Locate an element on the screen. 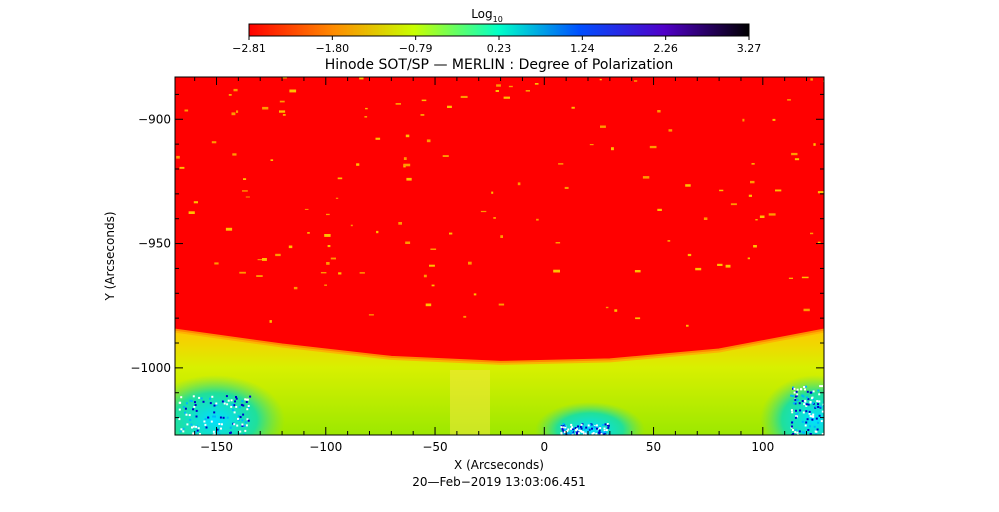 The image size is (999, 512). left-cool-blob is located at coordinates (230, 405).